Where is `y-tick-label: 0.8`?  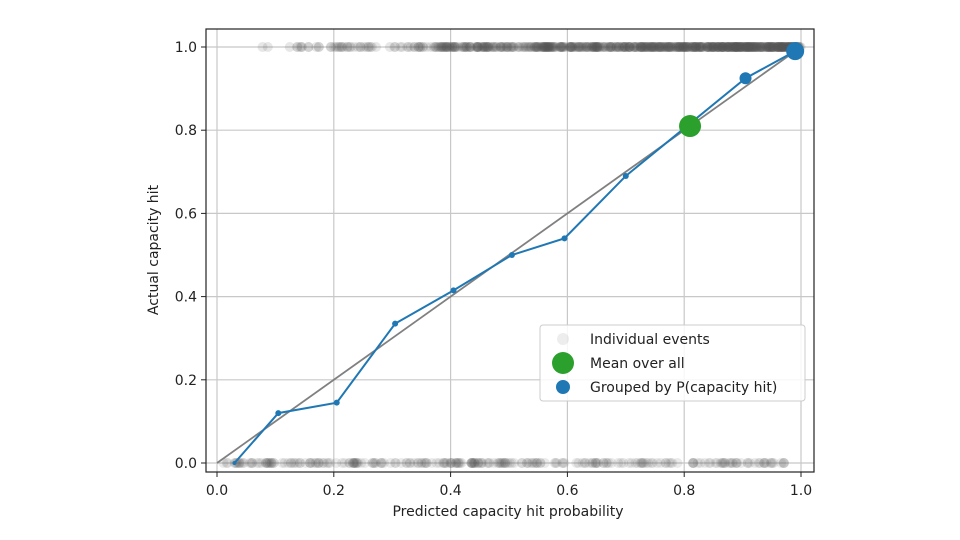
y-tick-label: 0.8 is located at coordinates (186, 131).